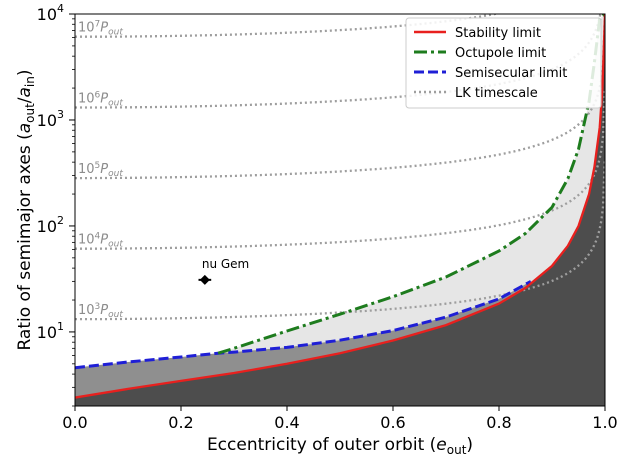  What do you see at coordinates (100, 170) in the screenshot?
I see `lk-curve-label: 105Pout` at bounding box center [100, 170].